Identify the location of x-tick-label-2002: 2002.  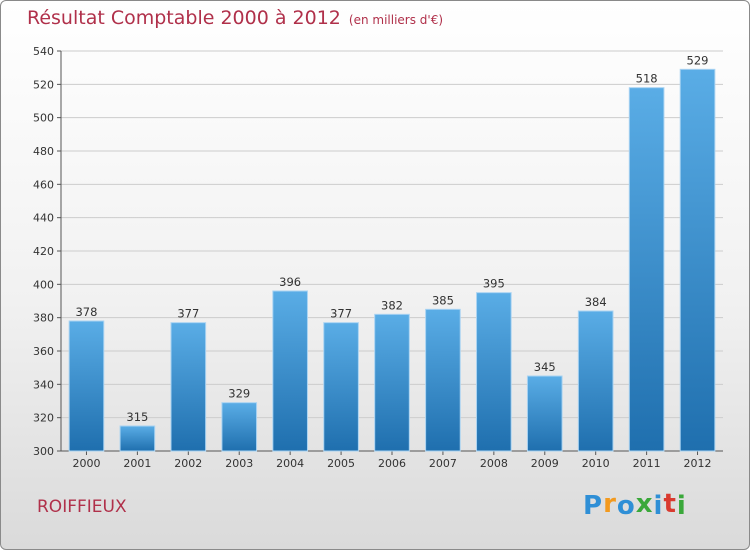
(188, 463).